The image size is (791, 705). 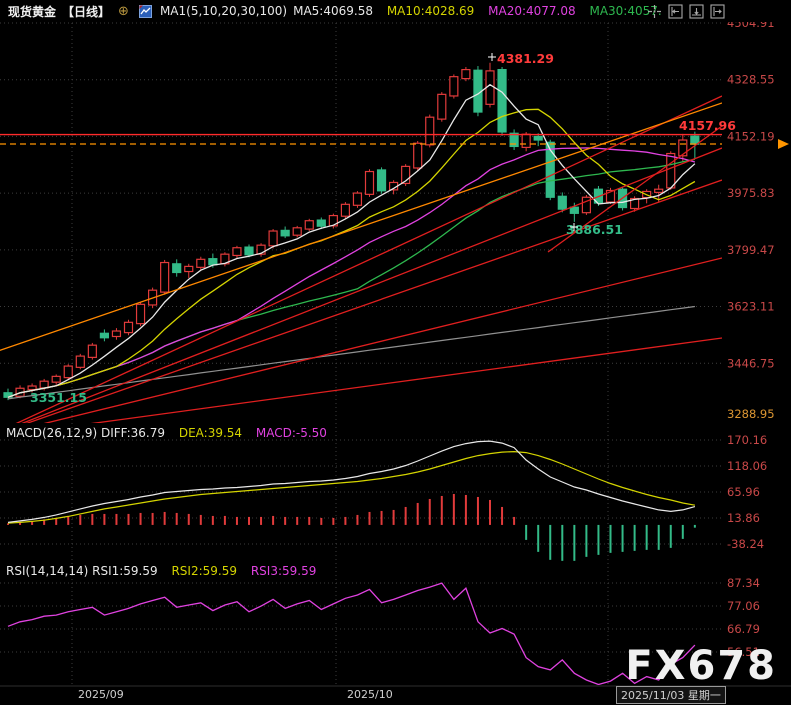 What do you see at coordinates (86, 11) in the screenshot?
I see `period-label: 【日线】` at bounding box center [86, 11].